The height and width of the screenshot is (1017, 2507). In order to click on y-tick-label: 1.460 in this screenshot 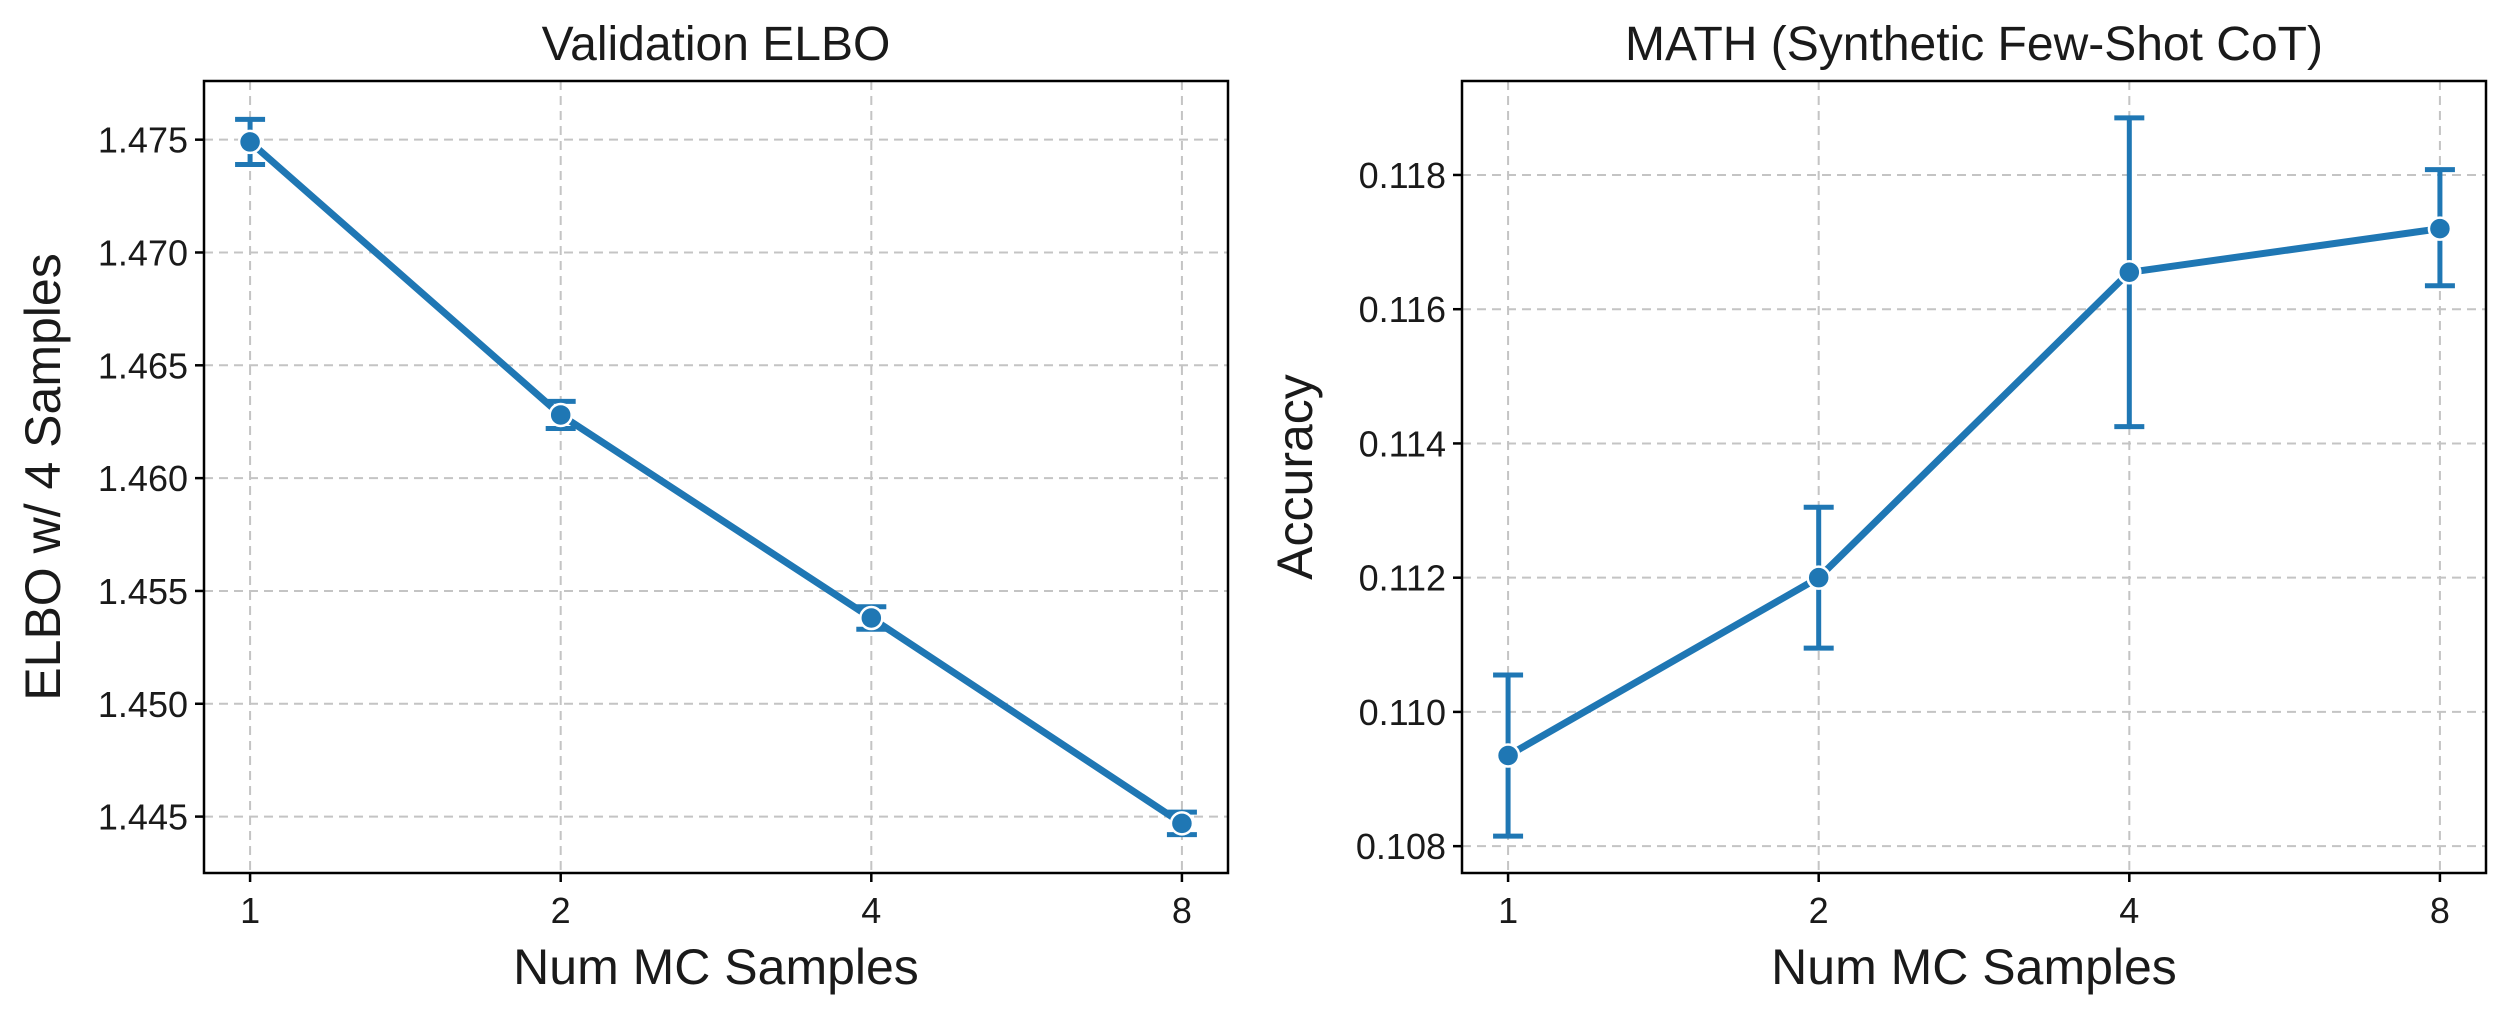, I will do `click(143, 478)`.